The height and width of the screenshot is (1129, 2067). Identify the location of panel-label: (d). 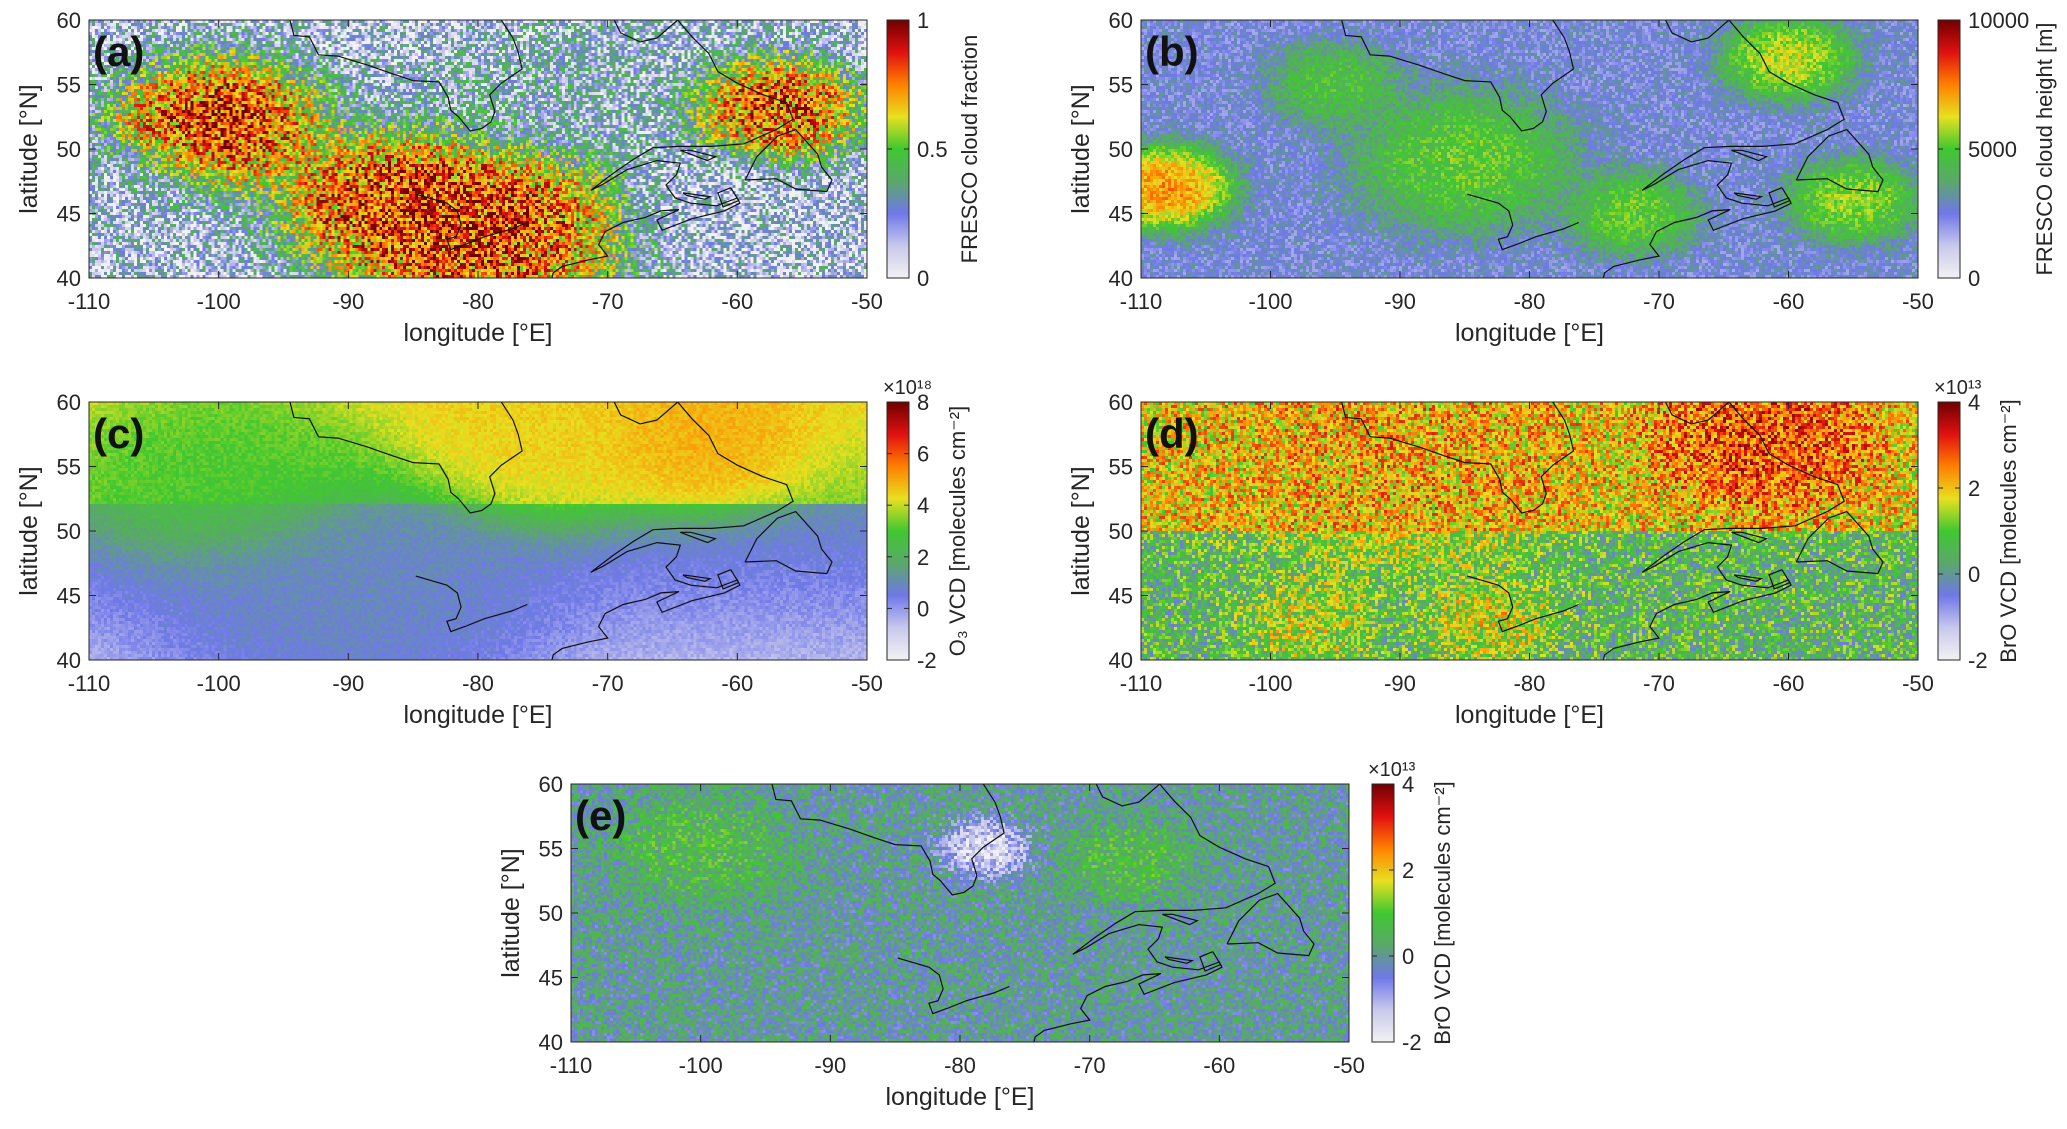
(1172, 433).